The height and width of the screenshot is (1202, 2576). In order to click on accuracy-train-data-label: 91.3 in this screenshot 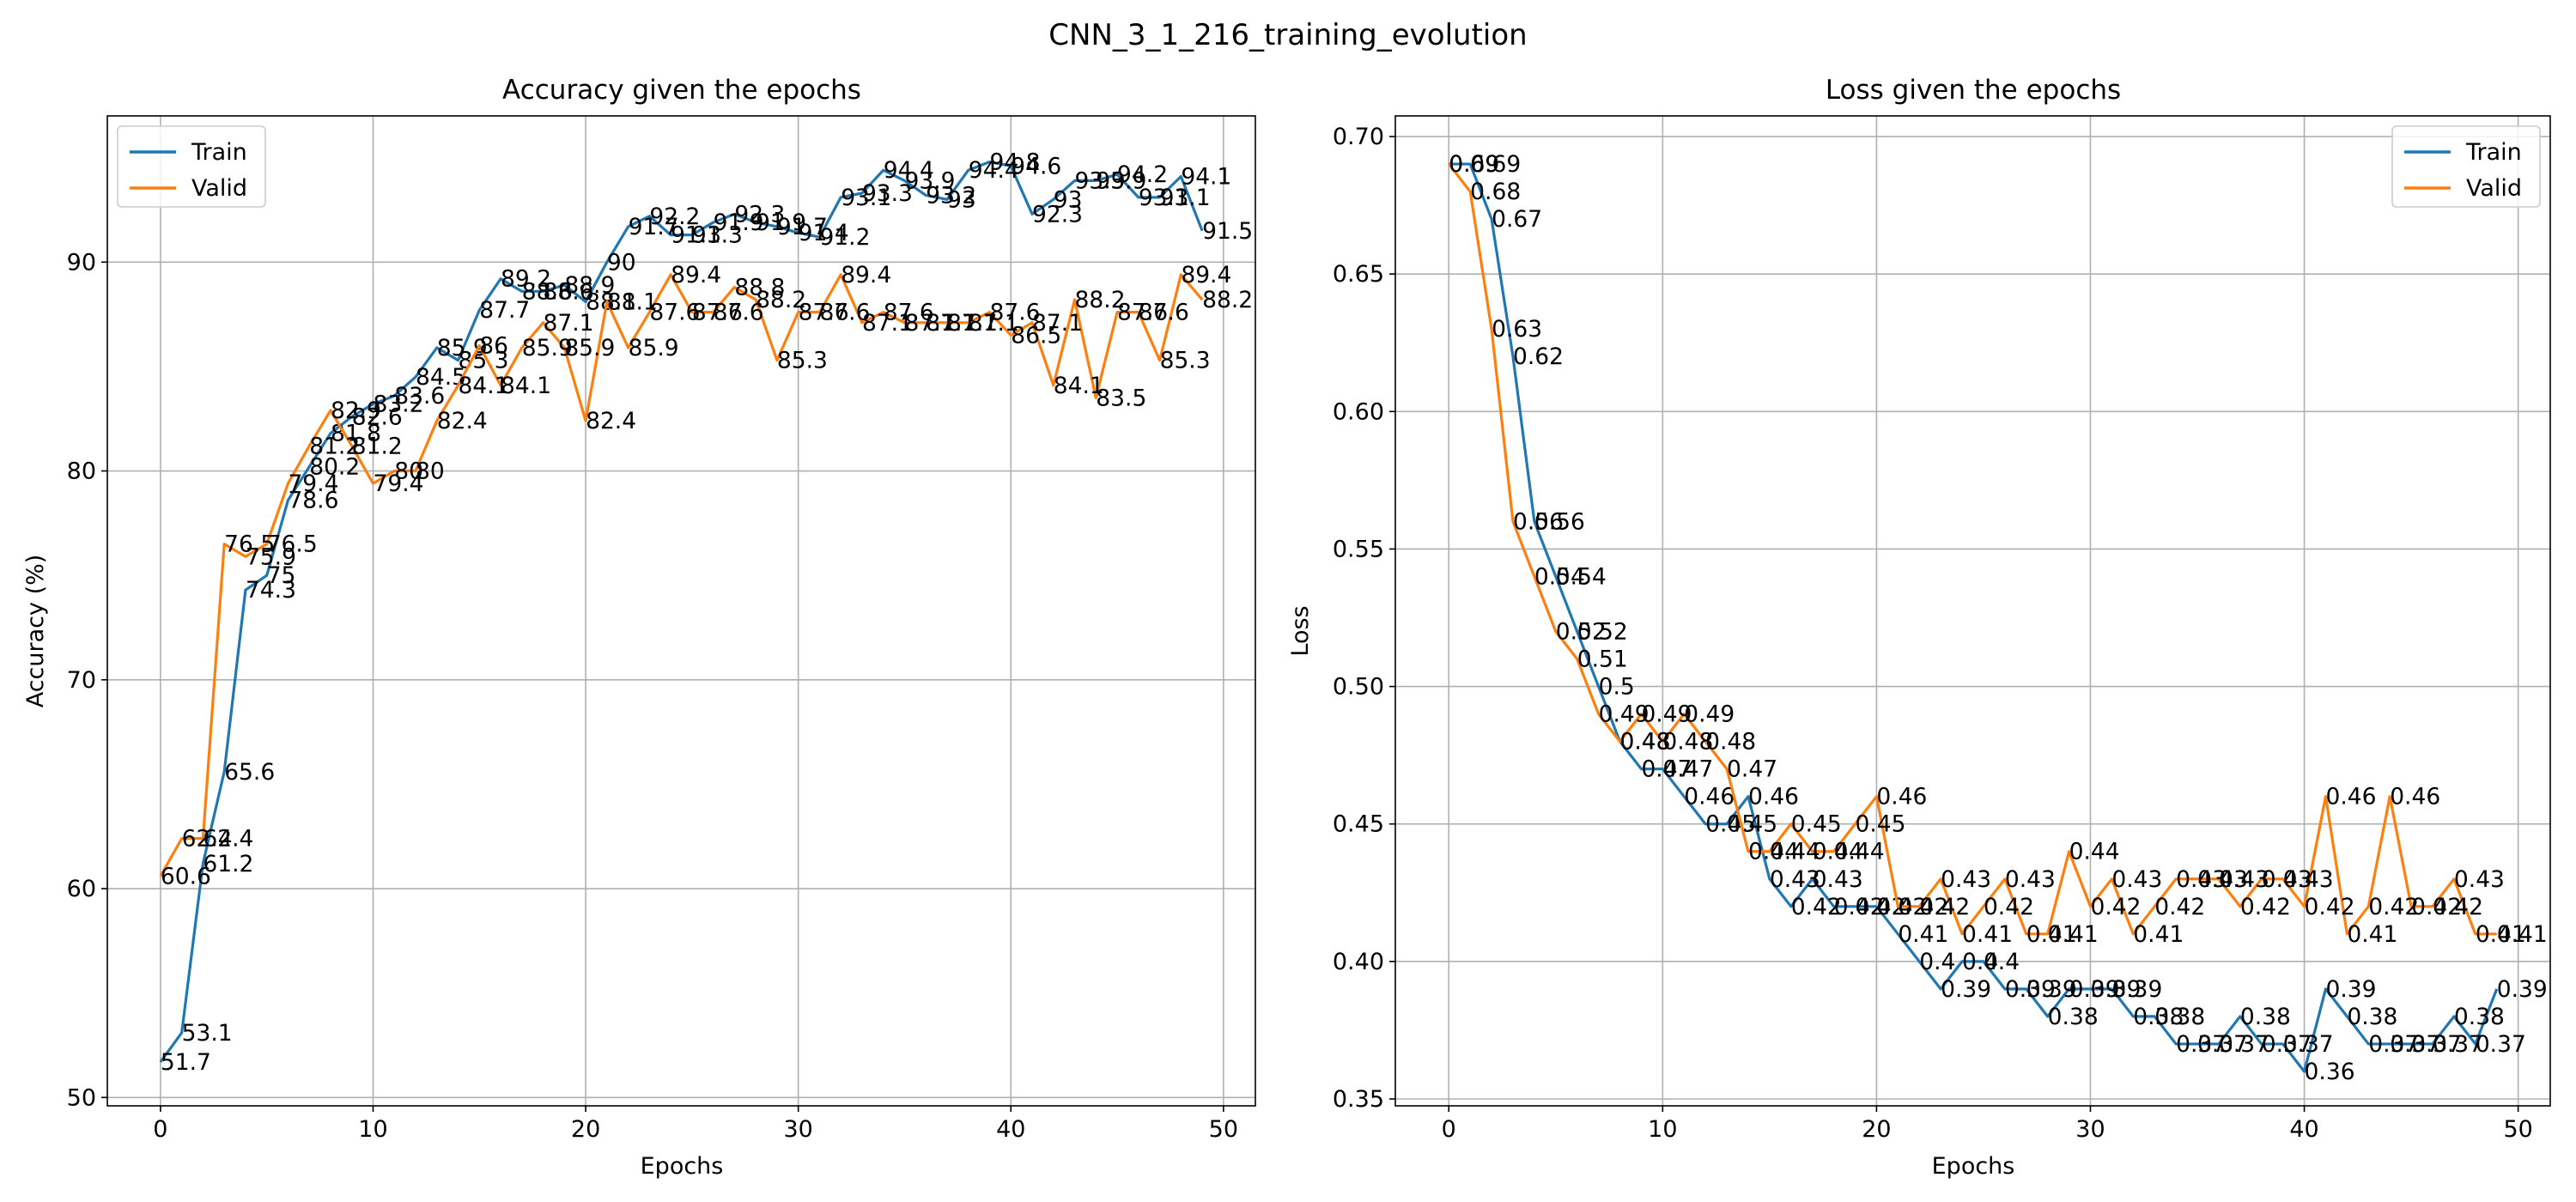, I will do `click(696, 236)`.